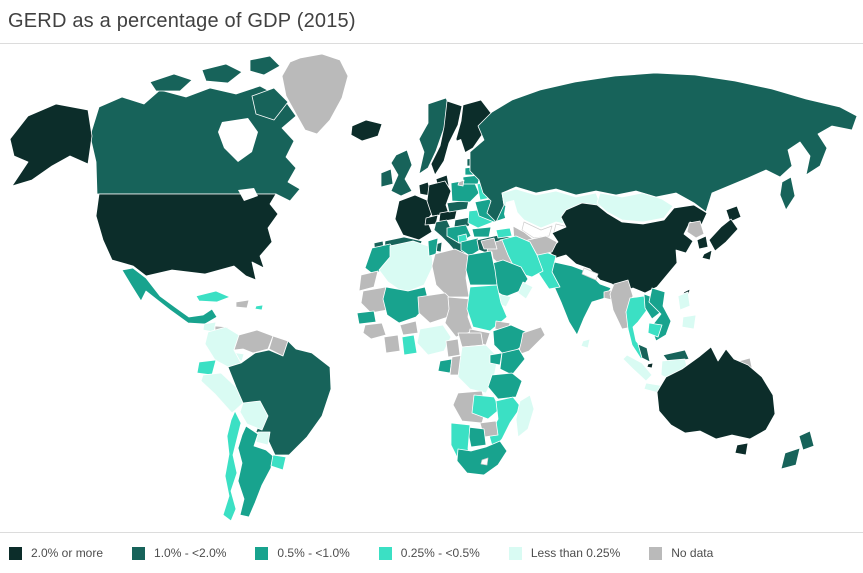 This screenshot has height=573, width=863. Describe the element at coordinates (702, 242) in the screenshot. I see `country-south-korea` at that location.